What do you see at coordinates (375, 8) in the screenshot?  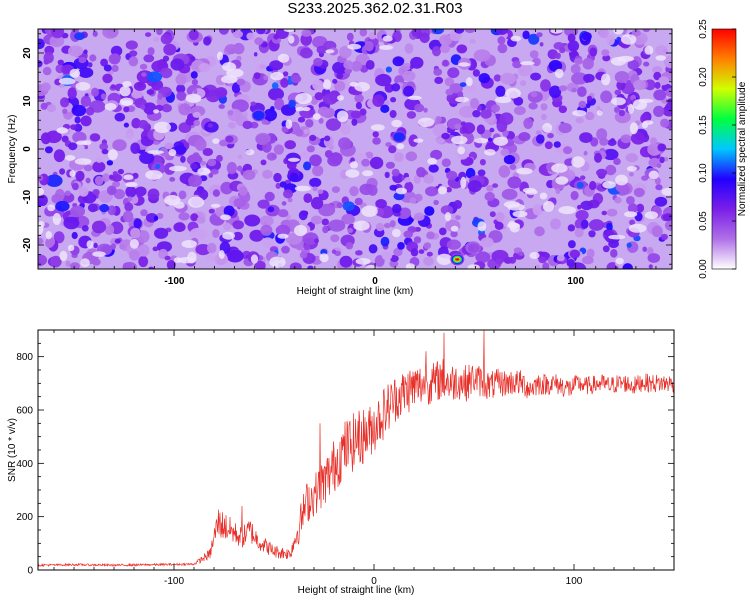 I see `page-title: S233.2025.362.02.31.R03` at bounding box center [375, 8].